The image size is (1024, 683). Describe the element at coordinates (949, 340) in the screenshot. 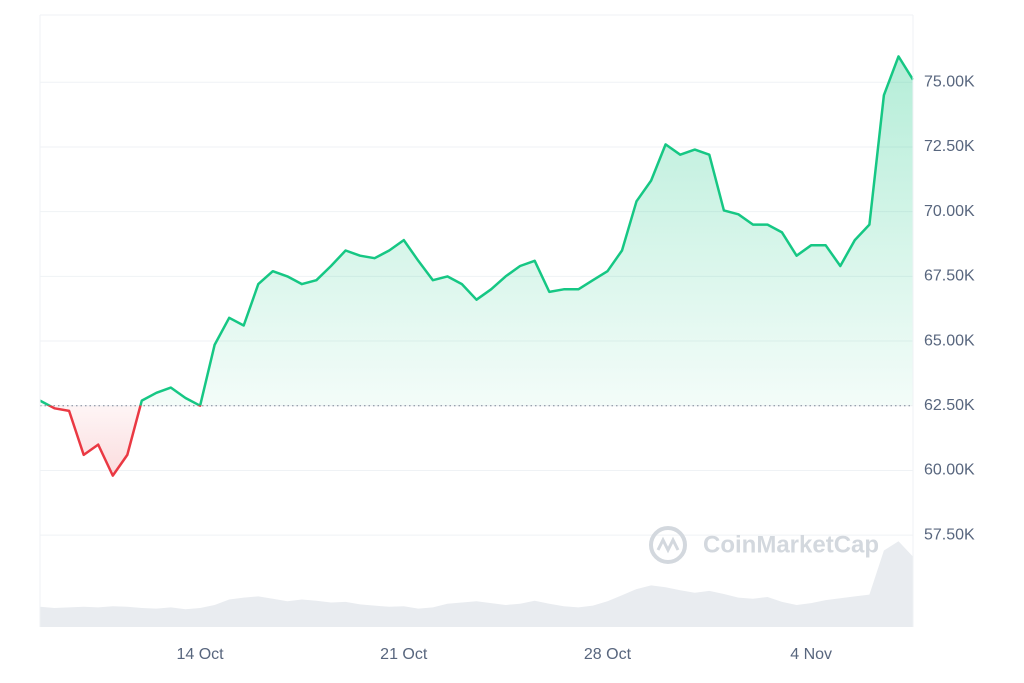

I see `y-tick-label: 65.00K` at that location.